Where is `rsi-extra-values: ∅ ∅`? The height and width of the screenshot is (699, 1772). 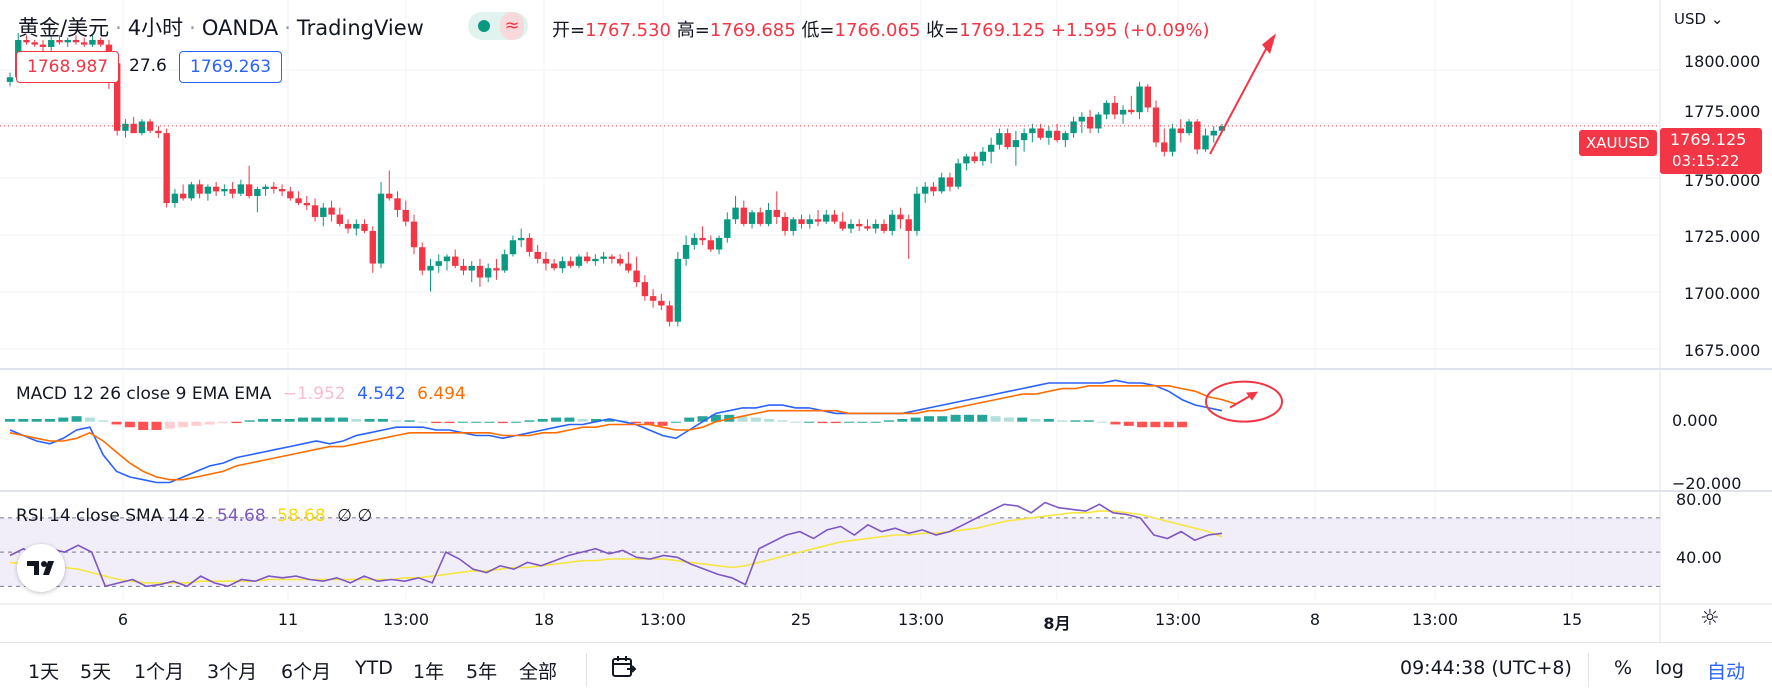 rsi-extra-values: ∅ ∅ is located at coordinates (355, 516).